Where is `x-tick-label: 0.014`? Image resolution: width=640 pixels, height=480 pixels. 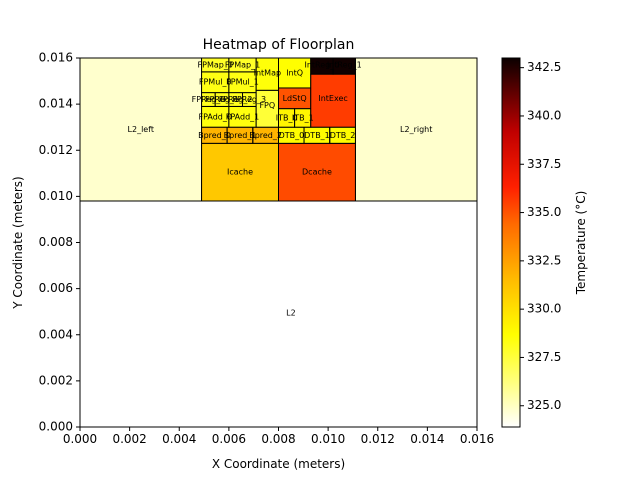 x-tick-label: 0.014 is located at coordinates (427, 439).